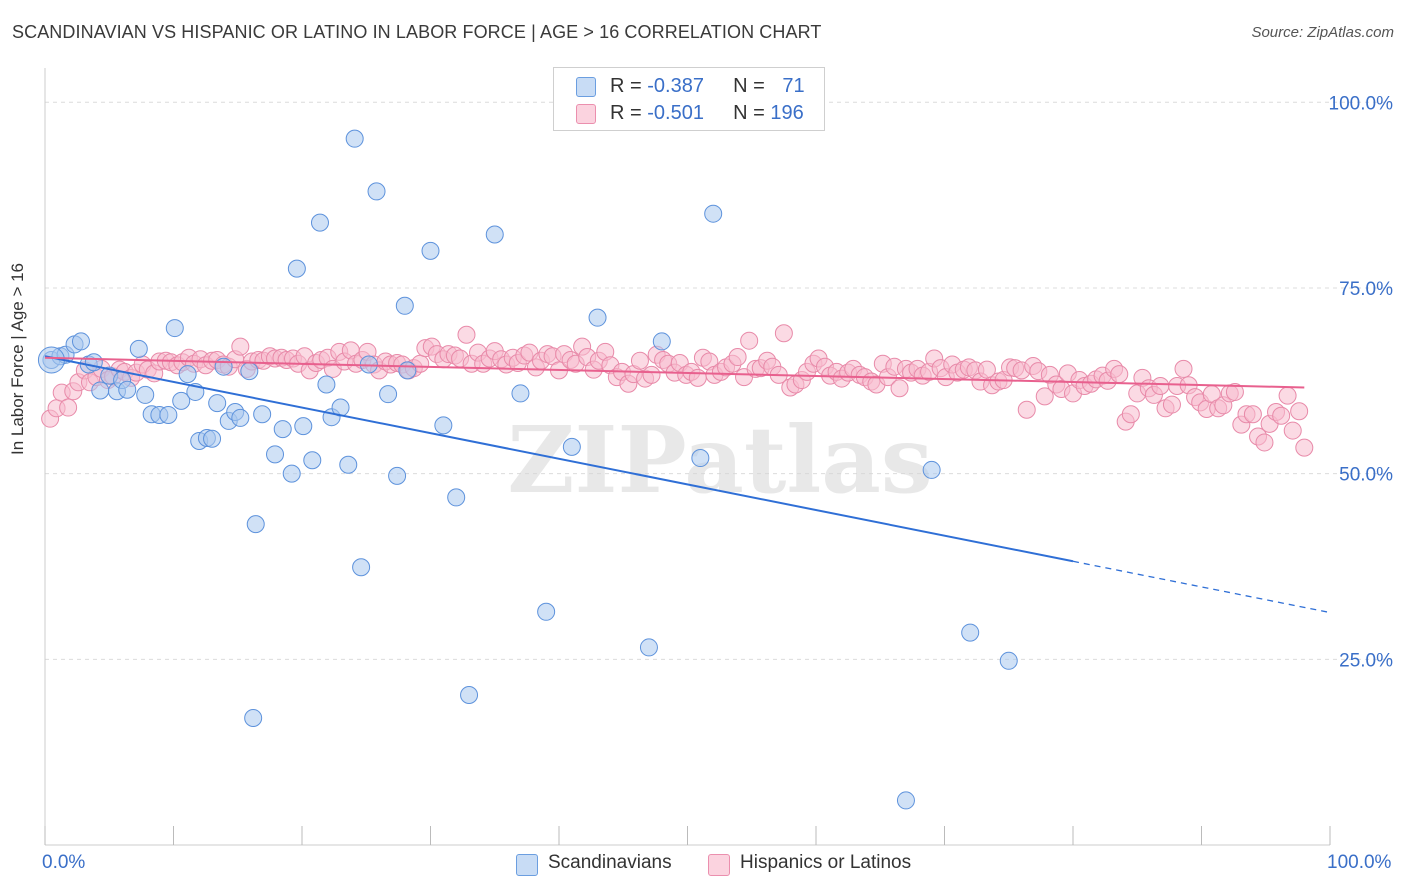 This screenshot has height=892, width=1406. Describe the element at coordinates (1201, 587) in the screenshot. I see `trend-extension-scandinavians` at that location.